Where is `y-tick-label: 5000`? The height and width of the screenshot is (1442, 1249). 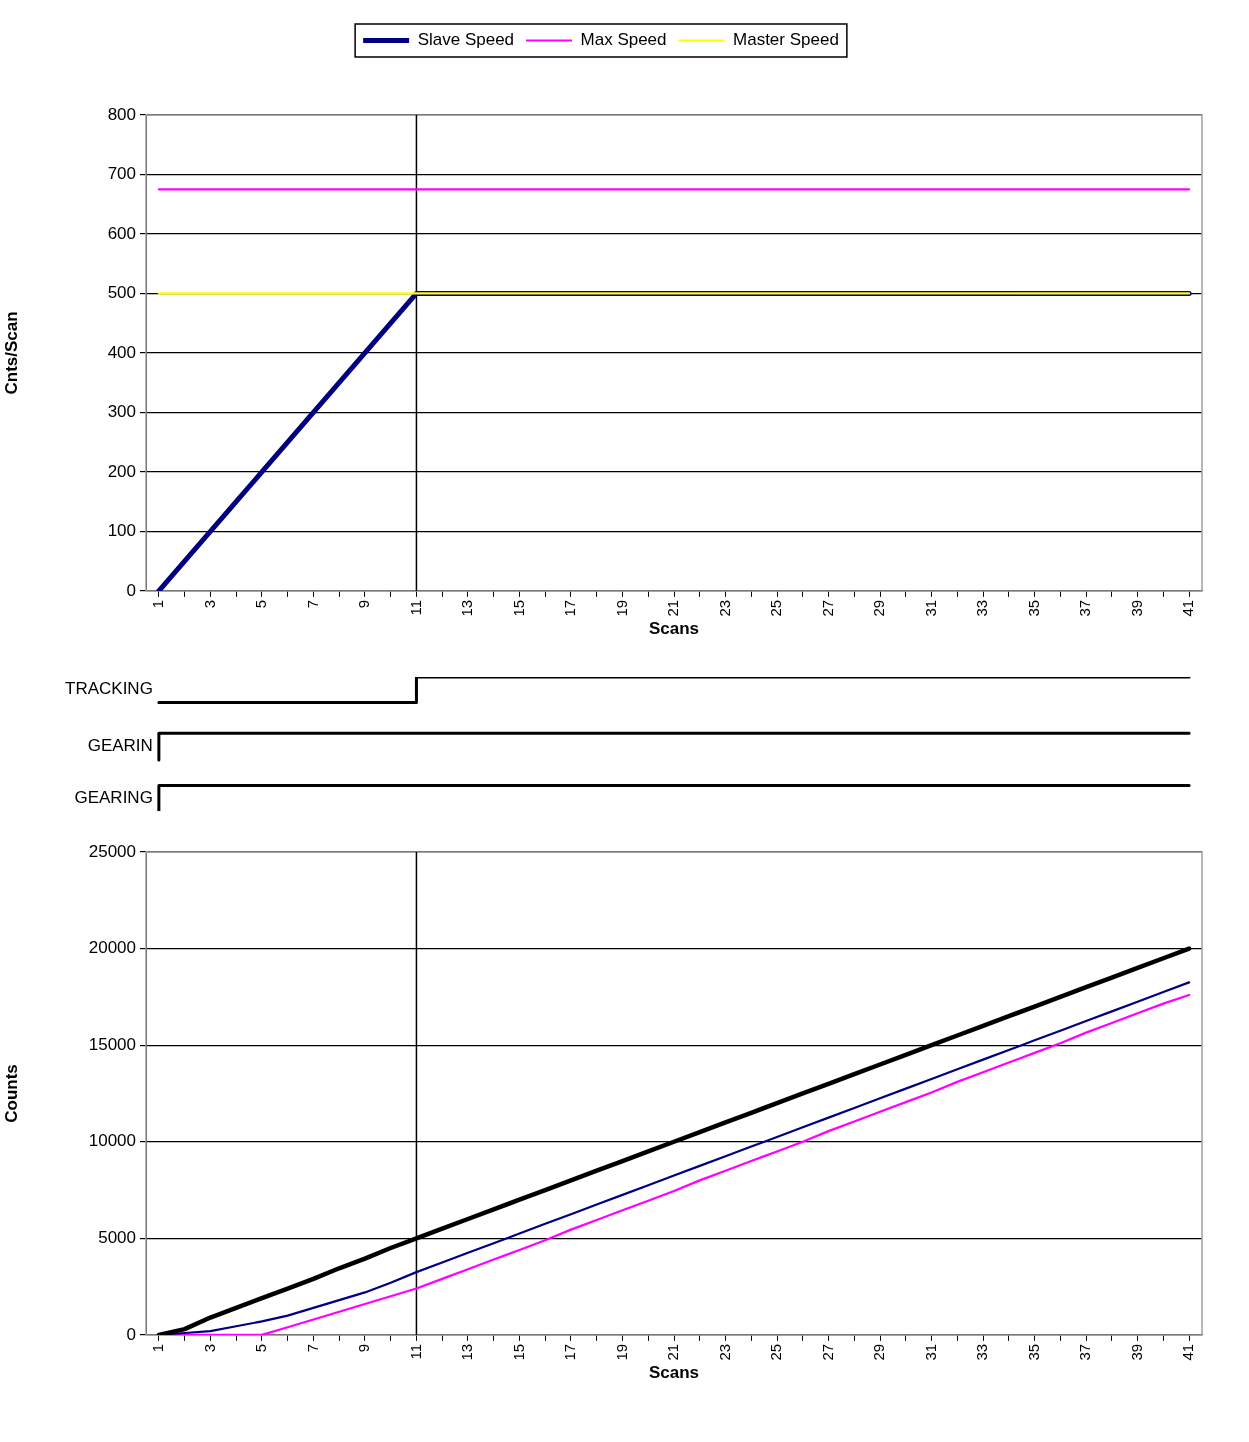
y-tick-label: 5000 is located at coordinates (117, 1238).